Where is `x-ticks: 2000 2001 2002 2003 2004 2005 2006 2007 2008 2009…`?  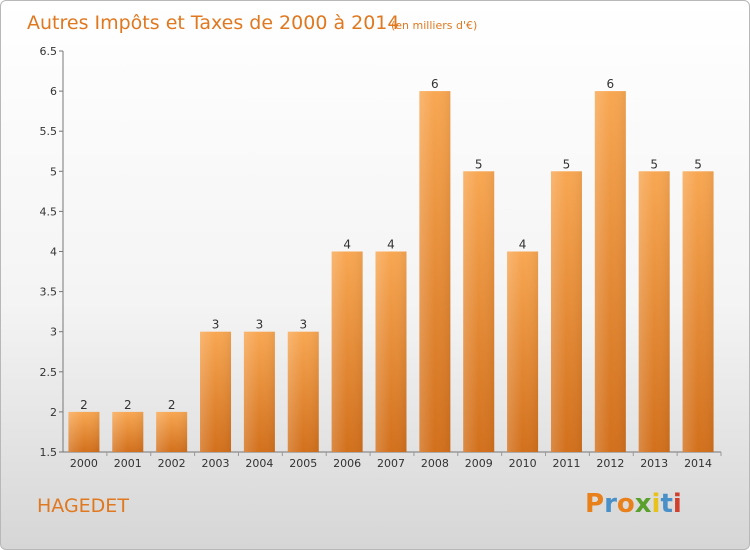 x-ticks: 2000 2001 2002 2003 2004 2005 2006 2007 2008 2009… is located at coordinates (396, 461).